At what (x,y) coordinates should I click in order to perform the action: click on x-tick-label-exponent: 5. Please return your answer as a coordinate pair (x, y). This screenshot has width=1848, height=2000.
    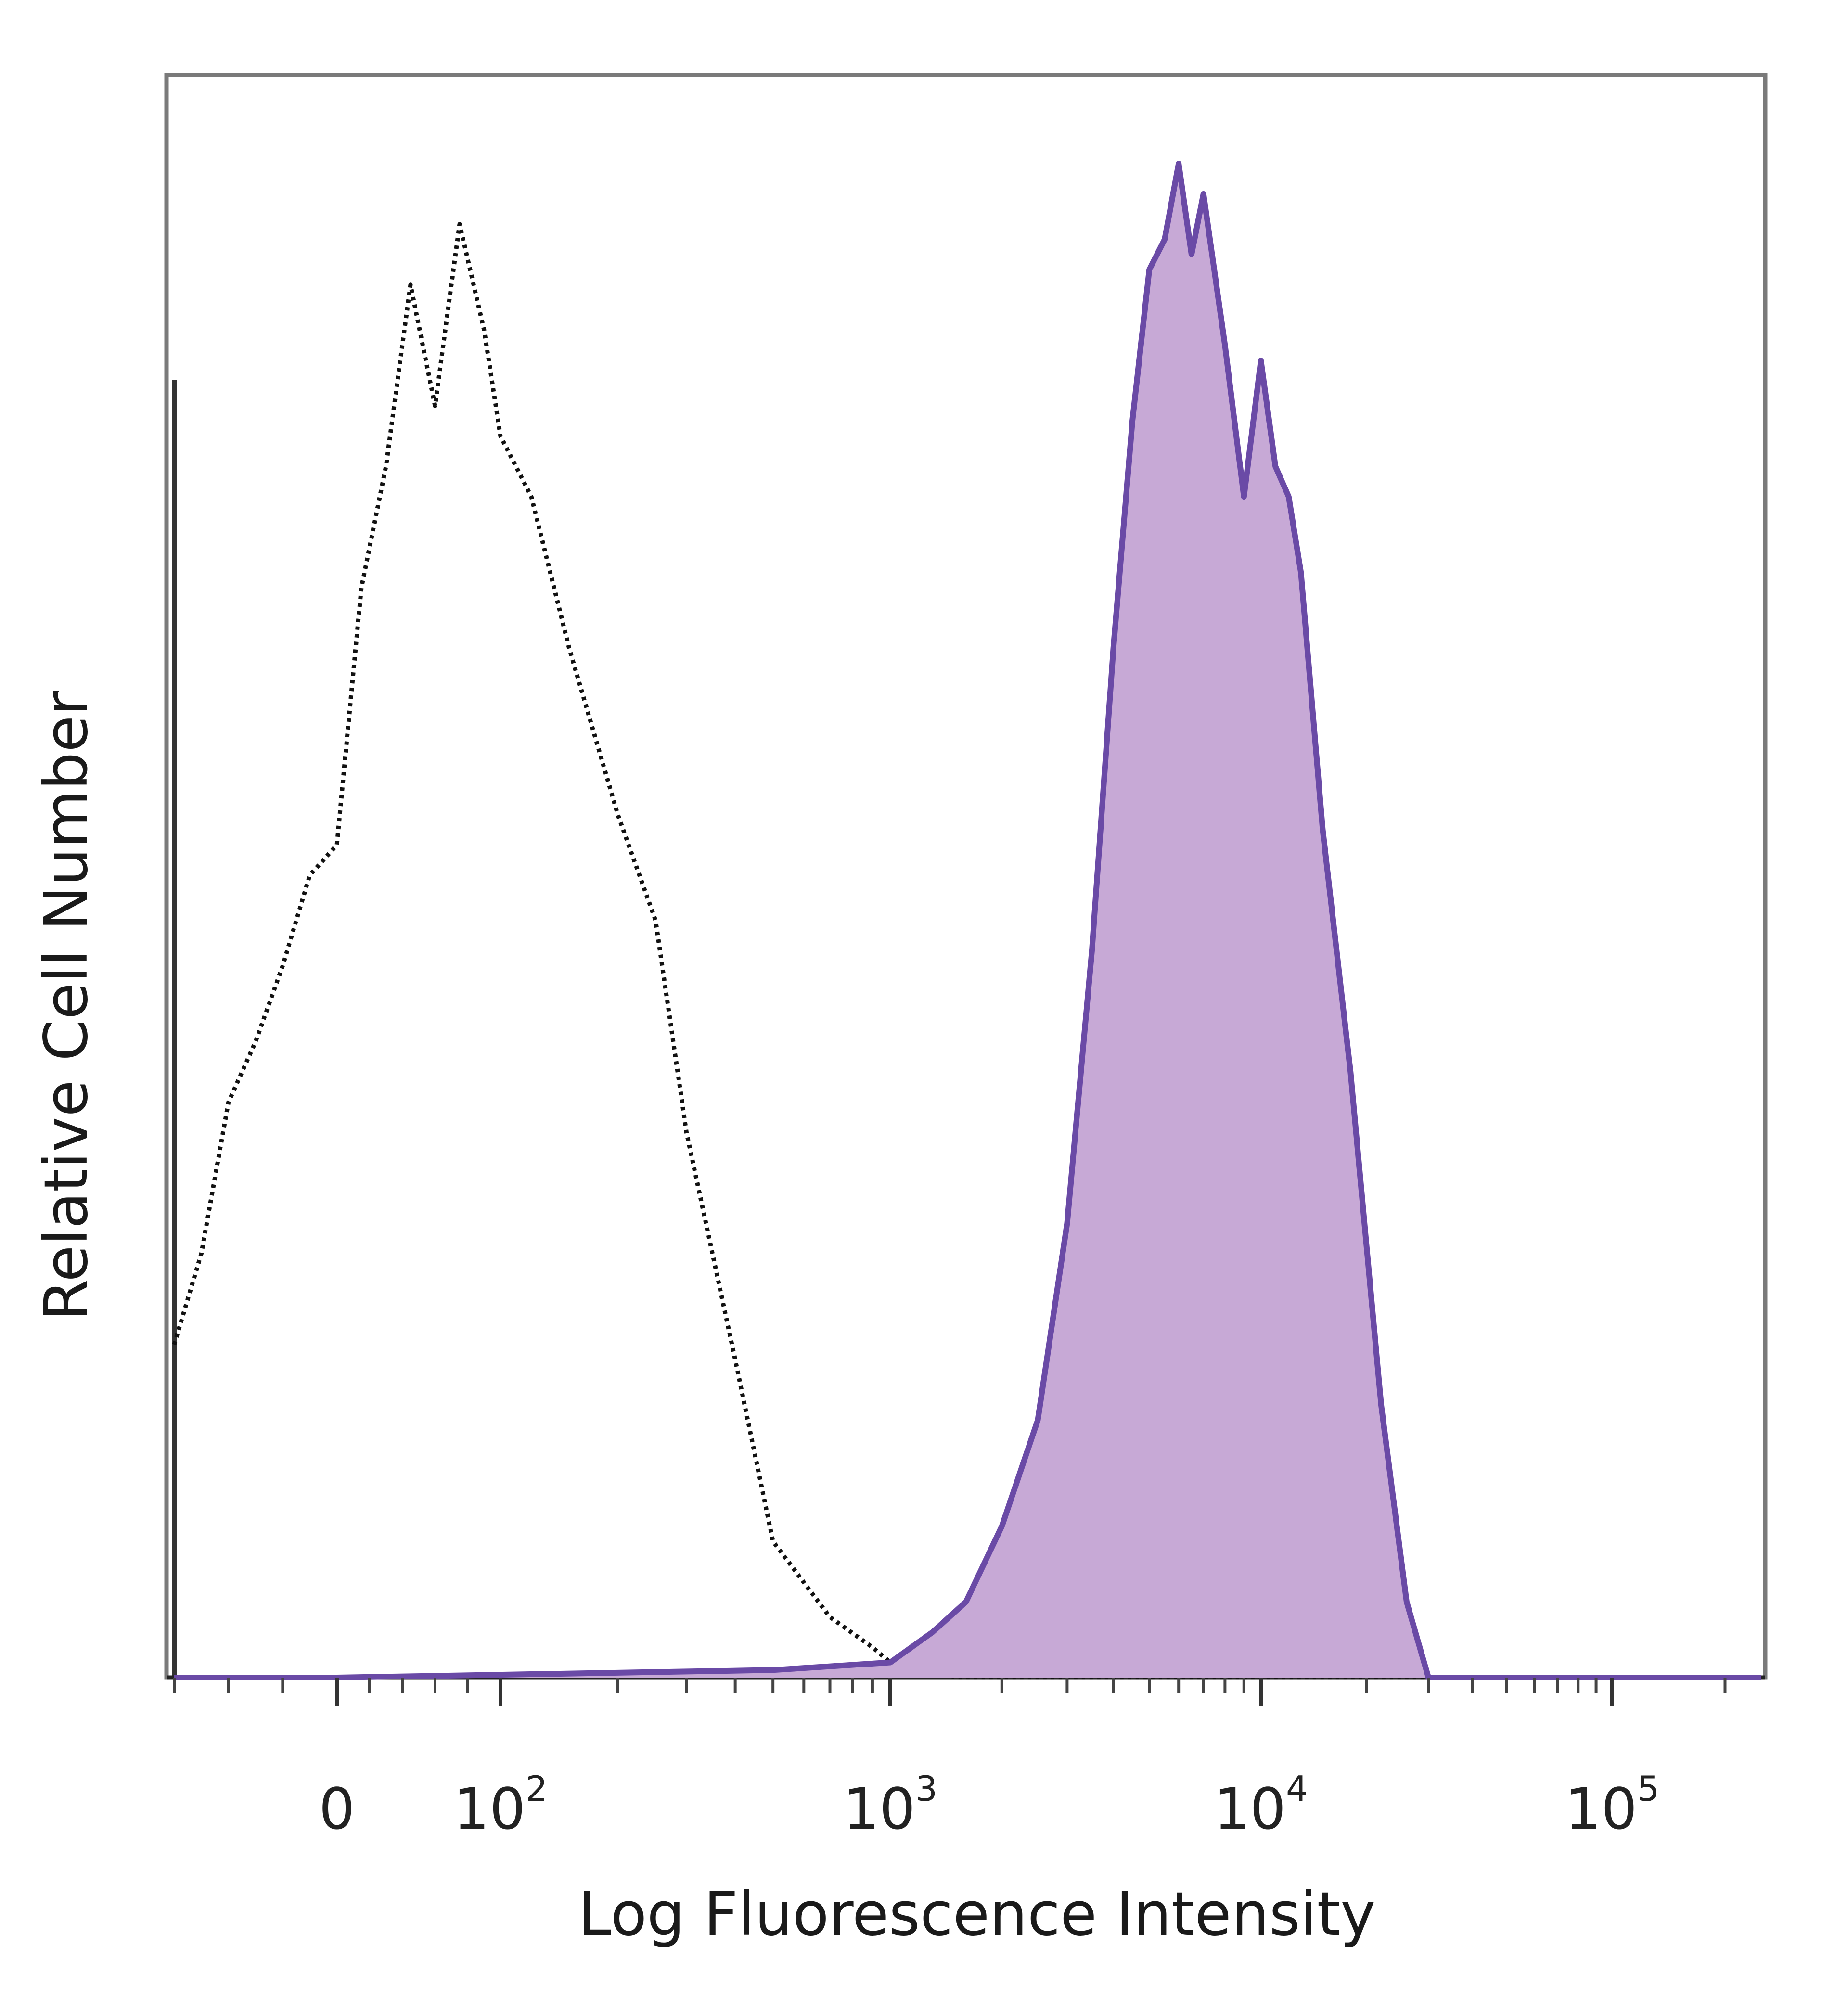
    Looking at the image, I should click on (1648, 1789).